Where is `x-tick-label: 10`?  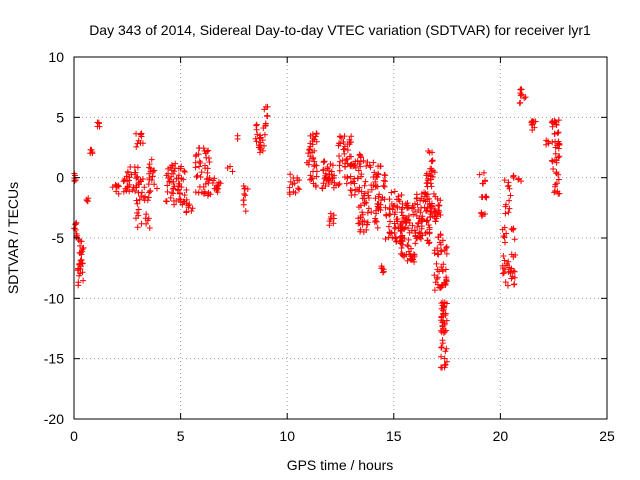
x-tick-label: 10 is located at coordinates (287, 436).